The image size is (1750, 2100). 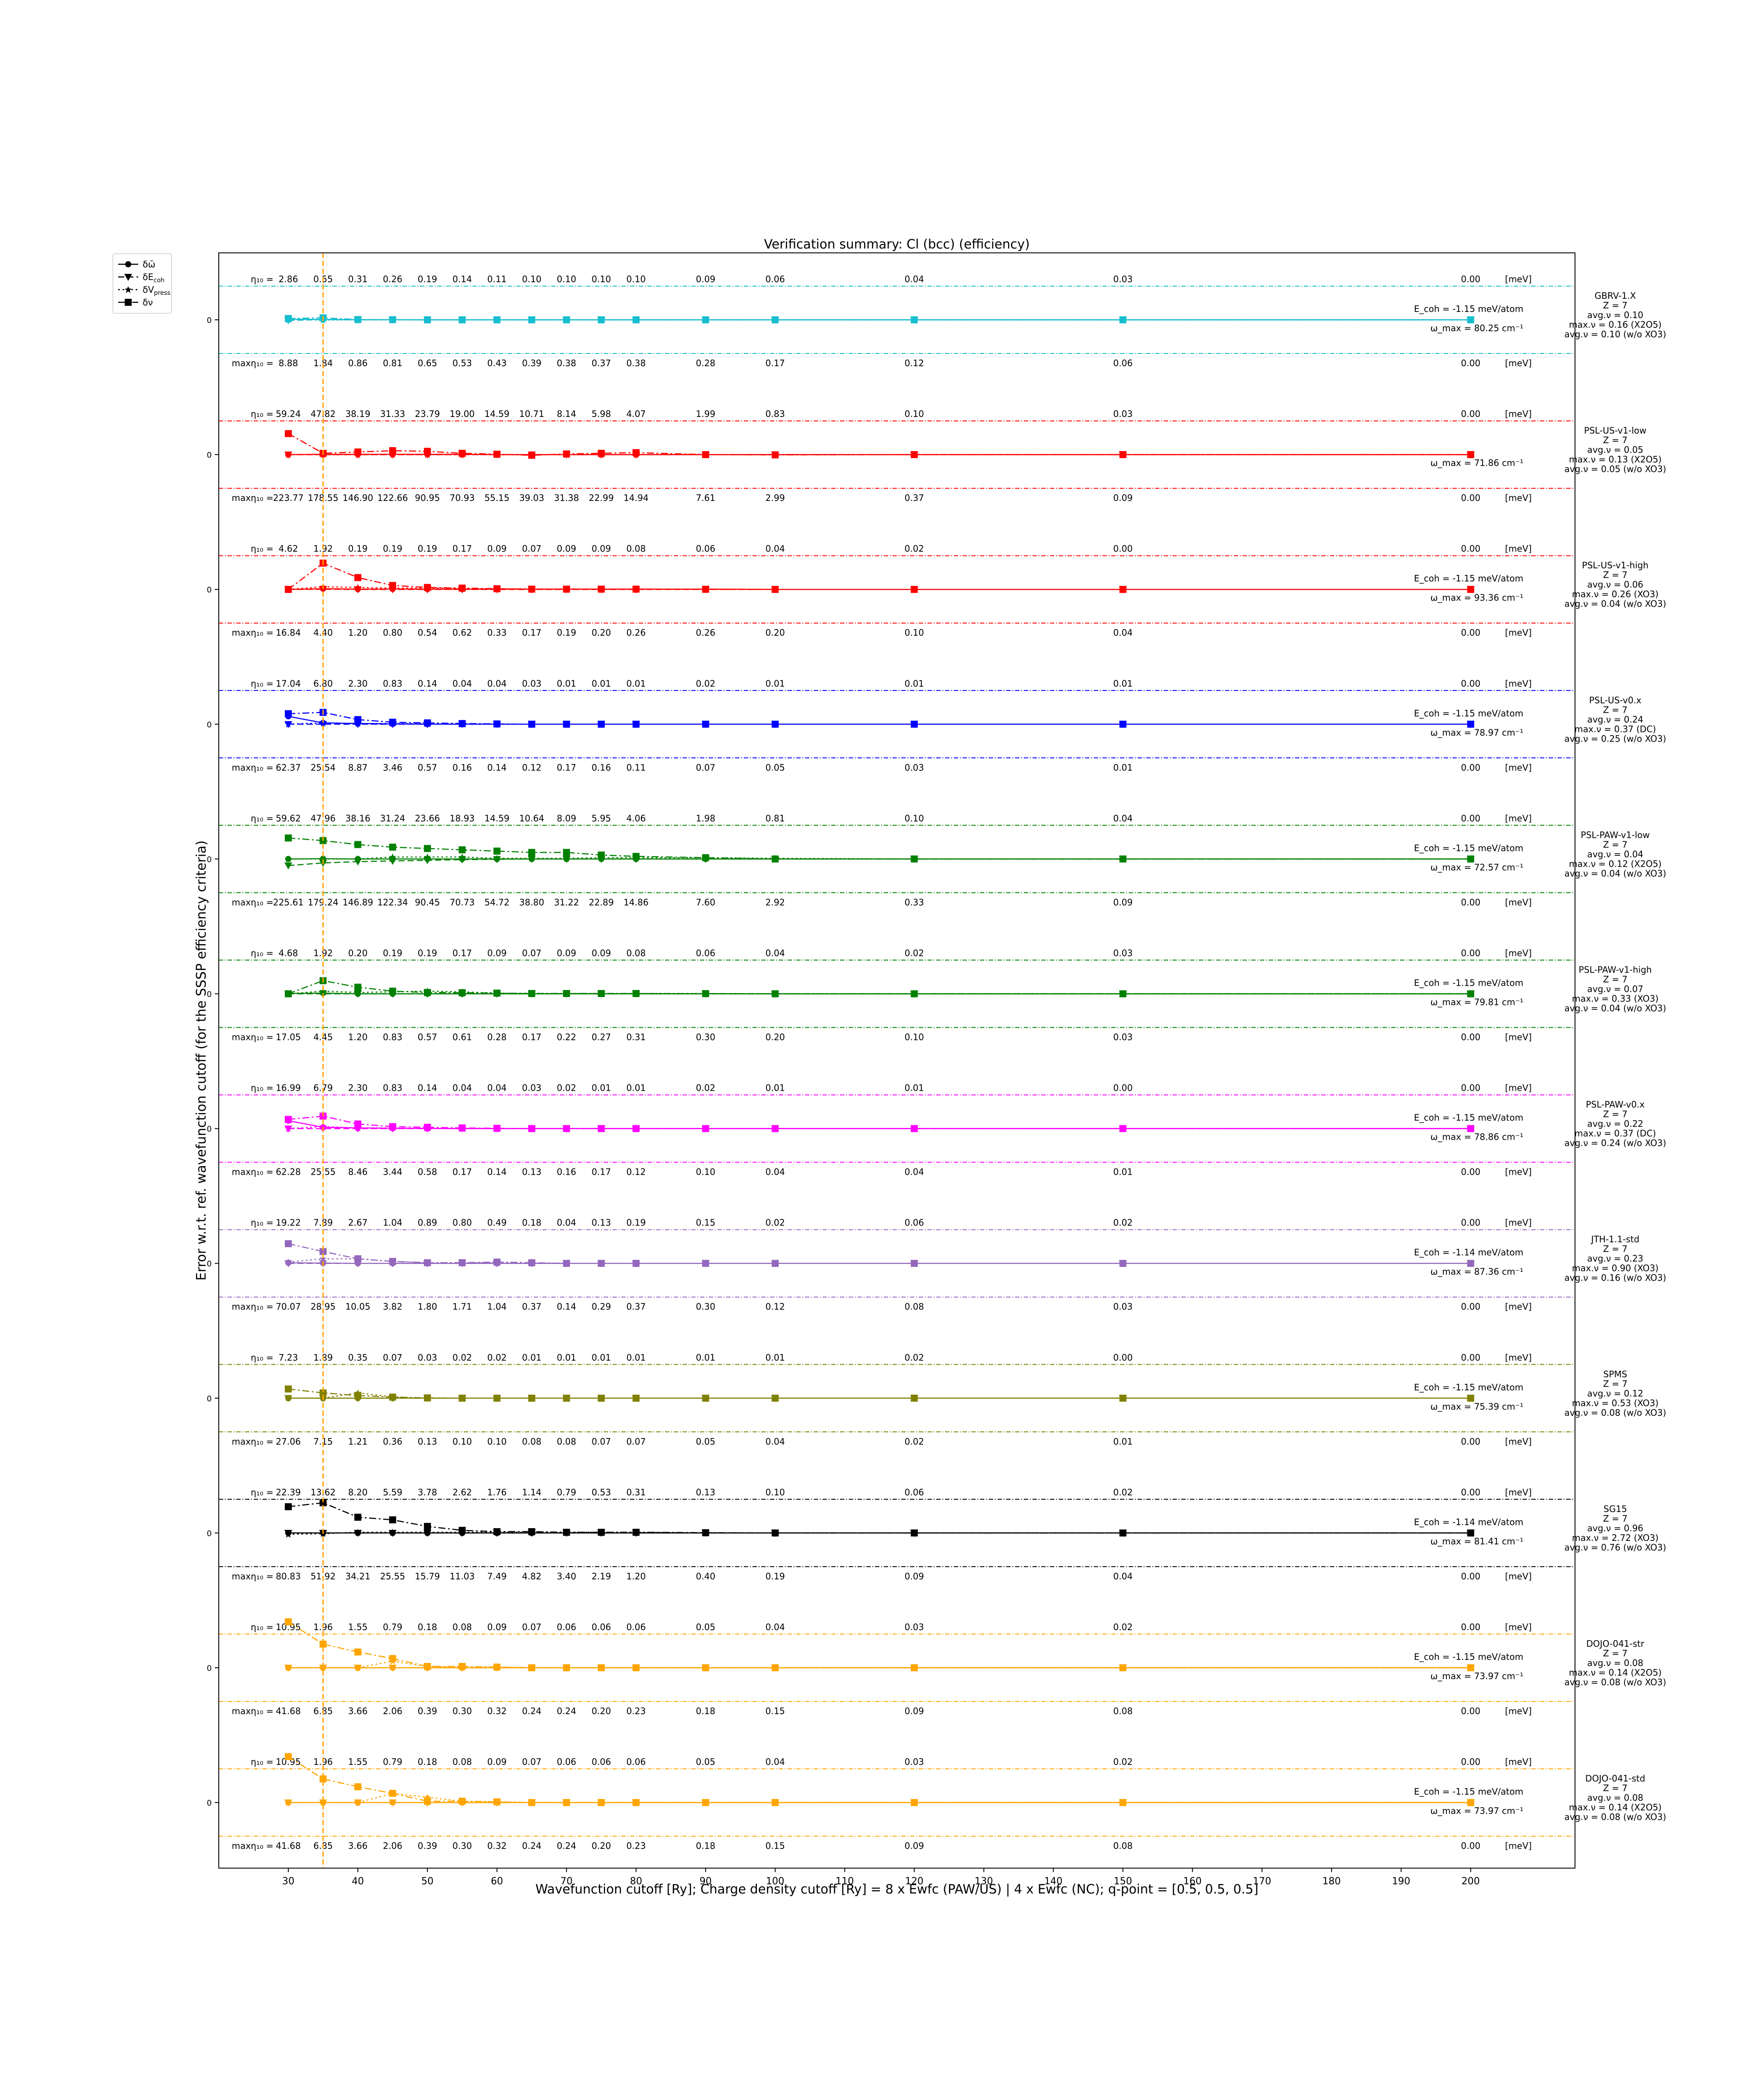 What do you see at coordinates (914, 902) in the screenshot?
I see `maxeta-value: 0.33` at bounding box center [914, 902].